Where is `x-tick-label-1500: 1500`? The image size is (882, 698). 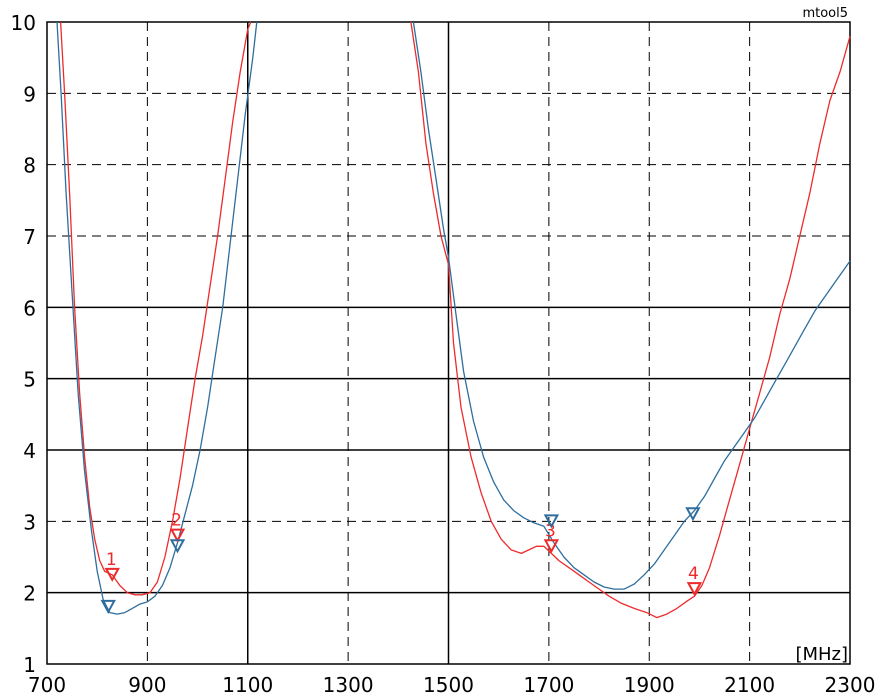 x-tick-label-1500: 1500 is located at coordinates (448, 685).